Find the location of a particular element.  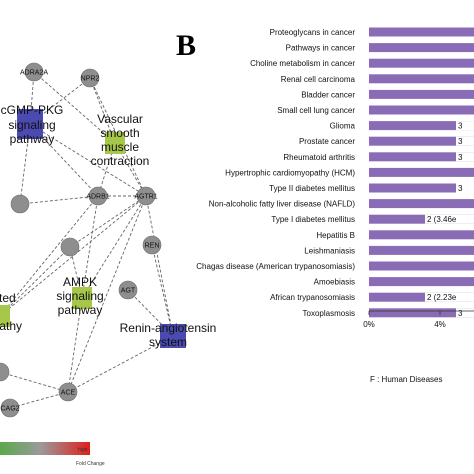

gene-node-label: REN is located at coordinates (152, 246).